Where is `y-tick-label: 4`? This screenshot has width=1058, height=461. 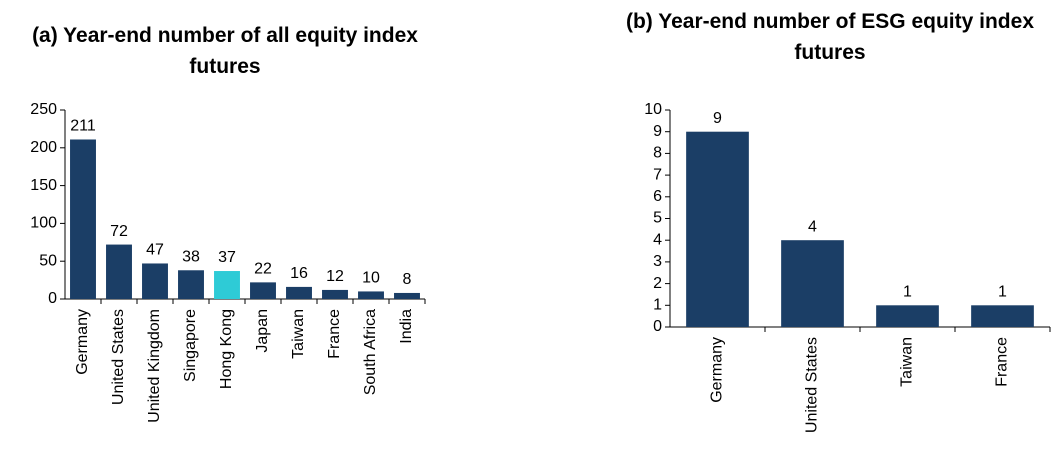
y-tick-label: 4 is located at coordinates (657, 239).